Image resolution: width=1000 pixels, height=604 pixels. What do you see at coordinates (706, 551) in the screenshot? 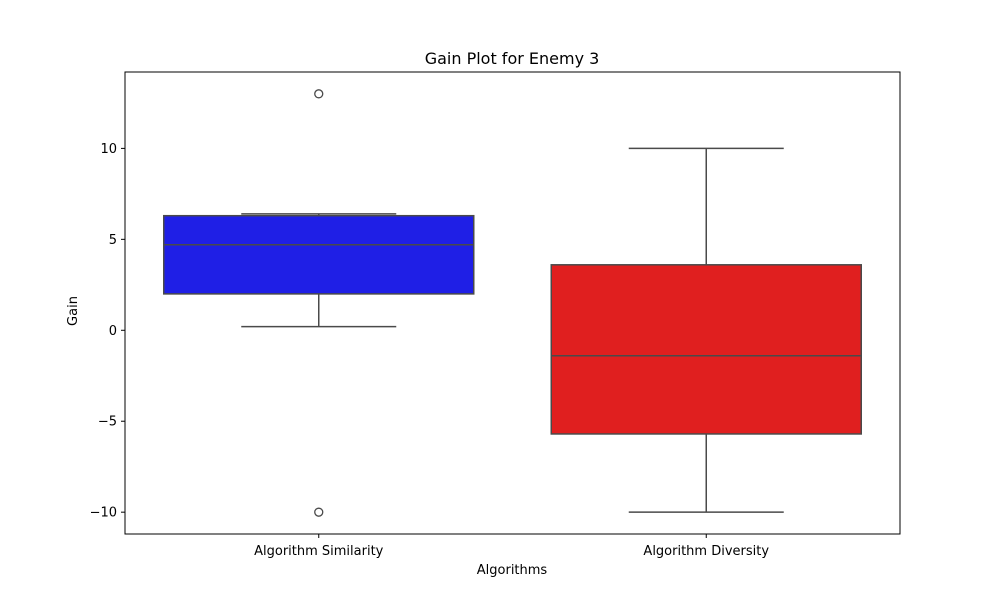
I see `x-tick-label: Algorithm Diversity` at bounding box center [706, 551].